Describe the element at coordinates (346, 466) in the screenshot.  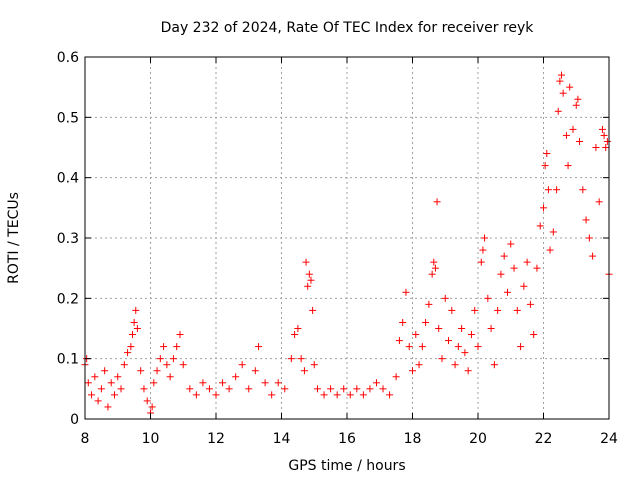
I see `x-axis-label: GPS time / hours` at that location.